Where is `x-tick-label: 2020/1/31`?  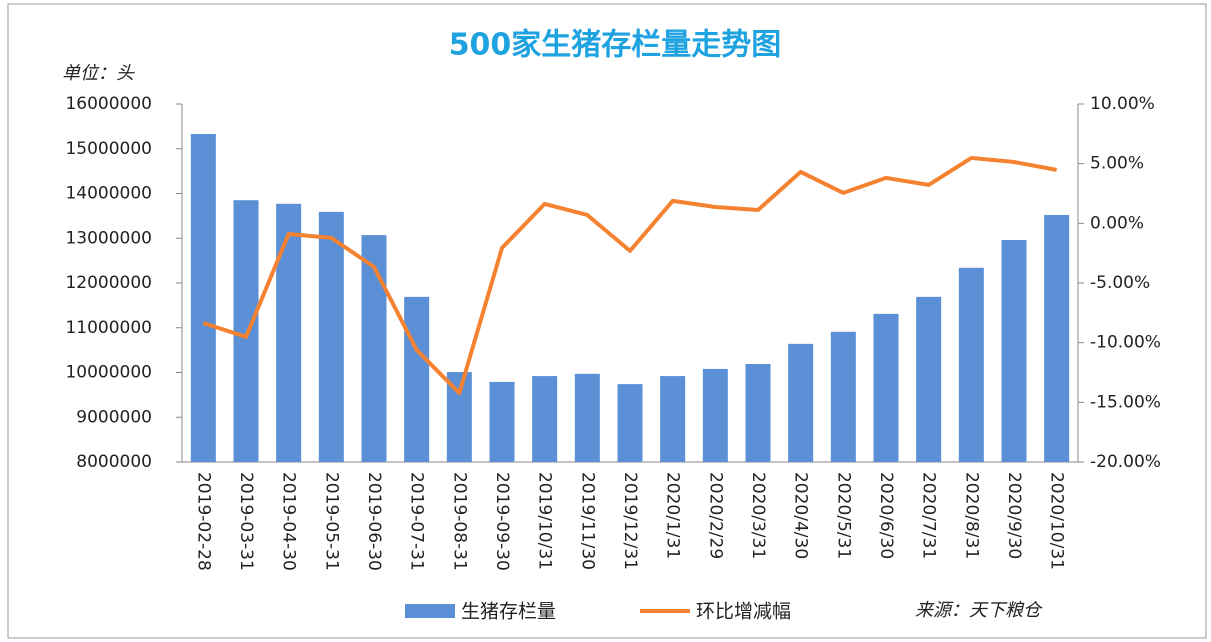 x-tick-label: 2020/1/31 is located at coordinates (673, 515).